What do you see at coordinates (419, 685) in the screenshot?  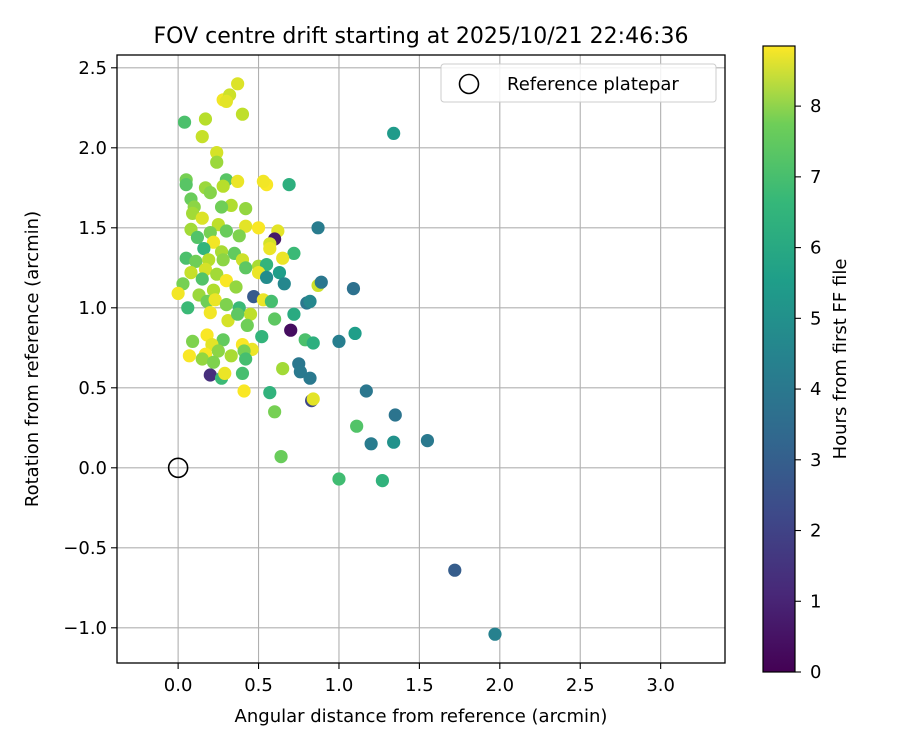 I see `x-tick-label: 1.5` at bounding box center [419, 685].